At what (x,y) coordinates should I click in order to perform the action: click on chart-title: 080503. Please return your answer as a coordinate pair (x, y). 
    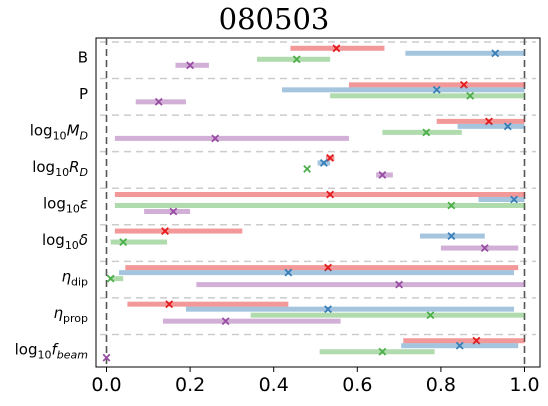
    Looking at the image, I should click on (274, 19).